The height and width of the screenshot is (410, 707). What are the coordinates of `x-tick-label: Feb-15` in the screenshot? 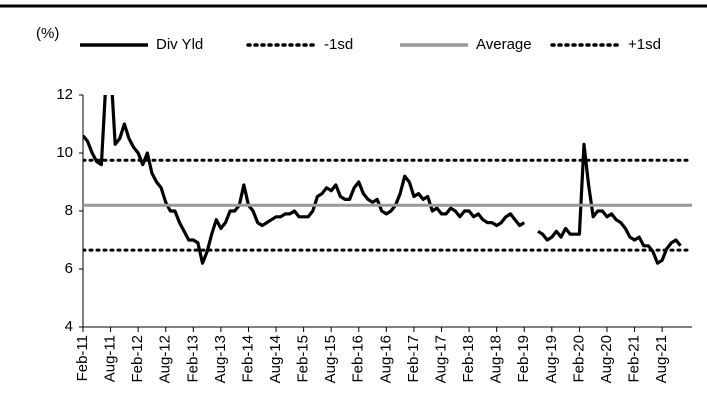 It's located at (303, 359).